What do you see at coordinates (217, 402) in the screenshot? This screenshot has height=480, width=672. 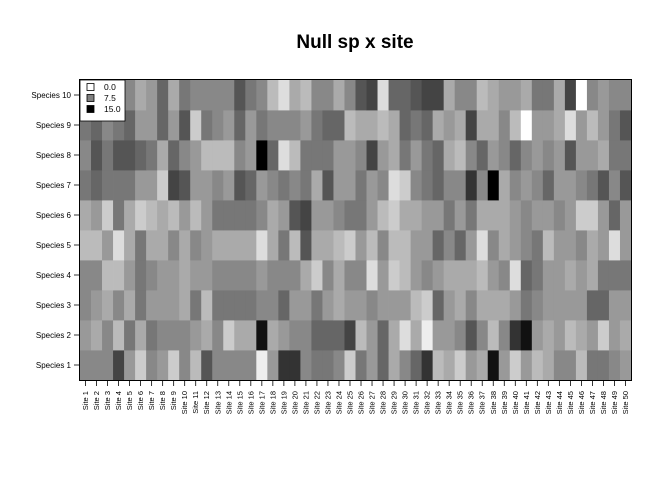 I see `x-tick-label: Site 13` at bounding box center [217, 402].